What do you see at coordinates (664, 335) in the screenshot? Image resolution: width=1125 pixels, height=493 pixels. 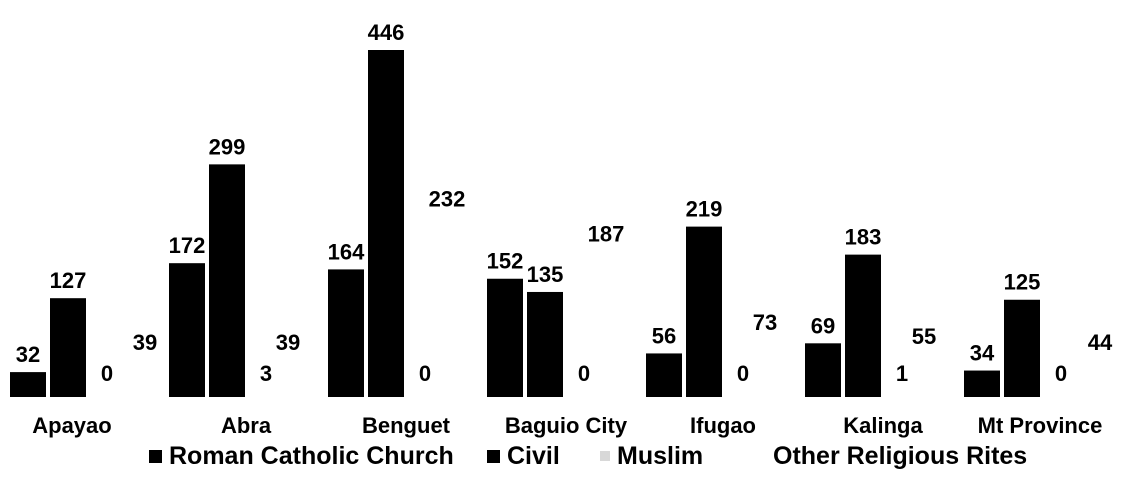 I see `value-label-roman-catholic-church-ifugao: 56` at bounding box center [664, 335].